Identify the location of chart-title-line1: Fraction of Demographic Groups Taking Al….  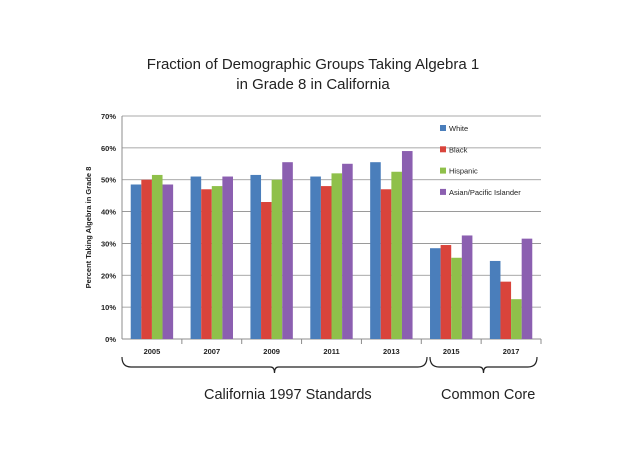
(313, 64).